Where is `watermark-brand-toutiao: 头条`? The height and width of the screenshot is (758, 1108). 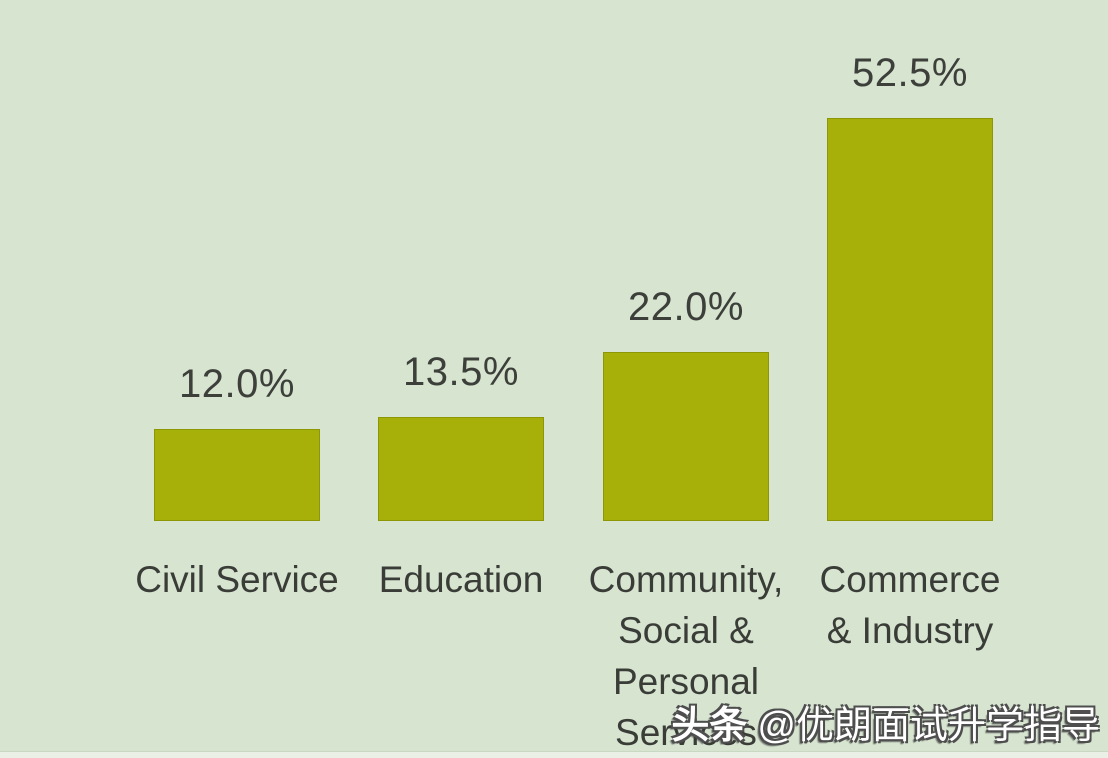
watermark-brand-toutiao: 头条 is located at coordinates (709, 726).